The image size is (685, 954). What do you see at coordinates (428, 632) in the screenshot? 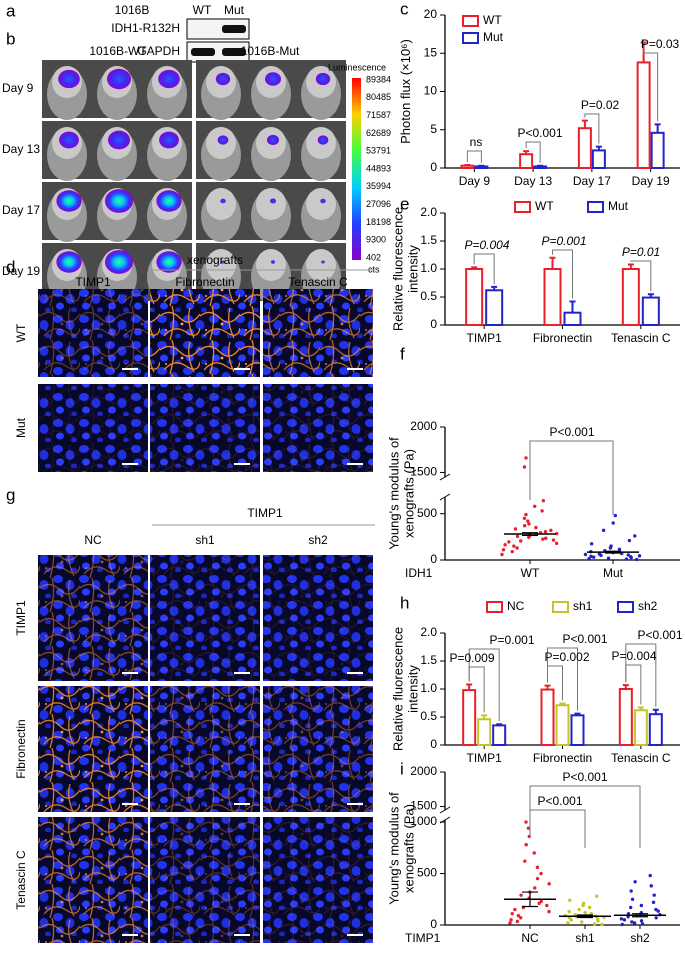
I see `y-tick-label: 2.0` at bounding box center [428, 632].